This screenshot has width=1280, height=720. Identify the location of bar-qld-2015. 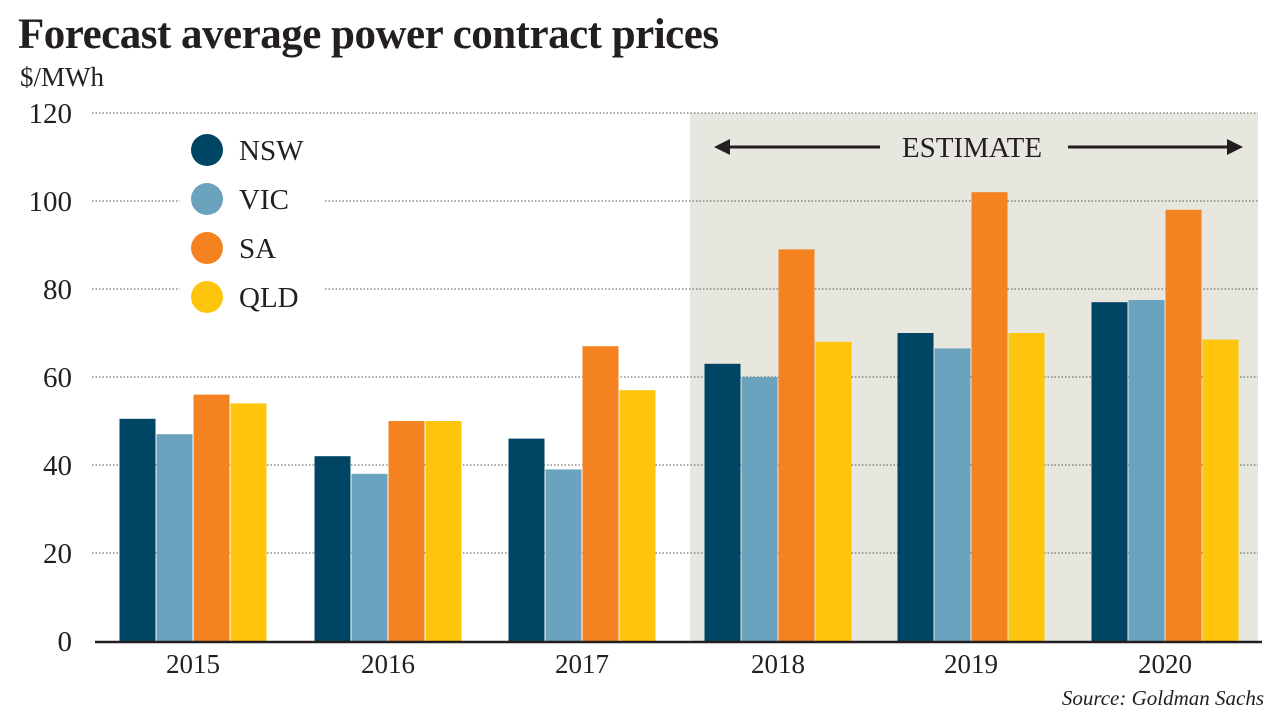
(248, 522).